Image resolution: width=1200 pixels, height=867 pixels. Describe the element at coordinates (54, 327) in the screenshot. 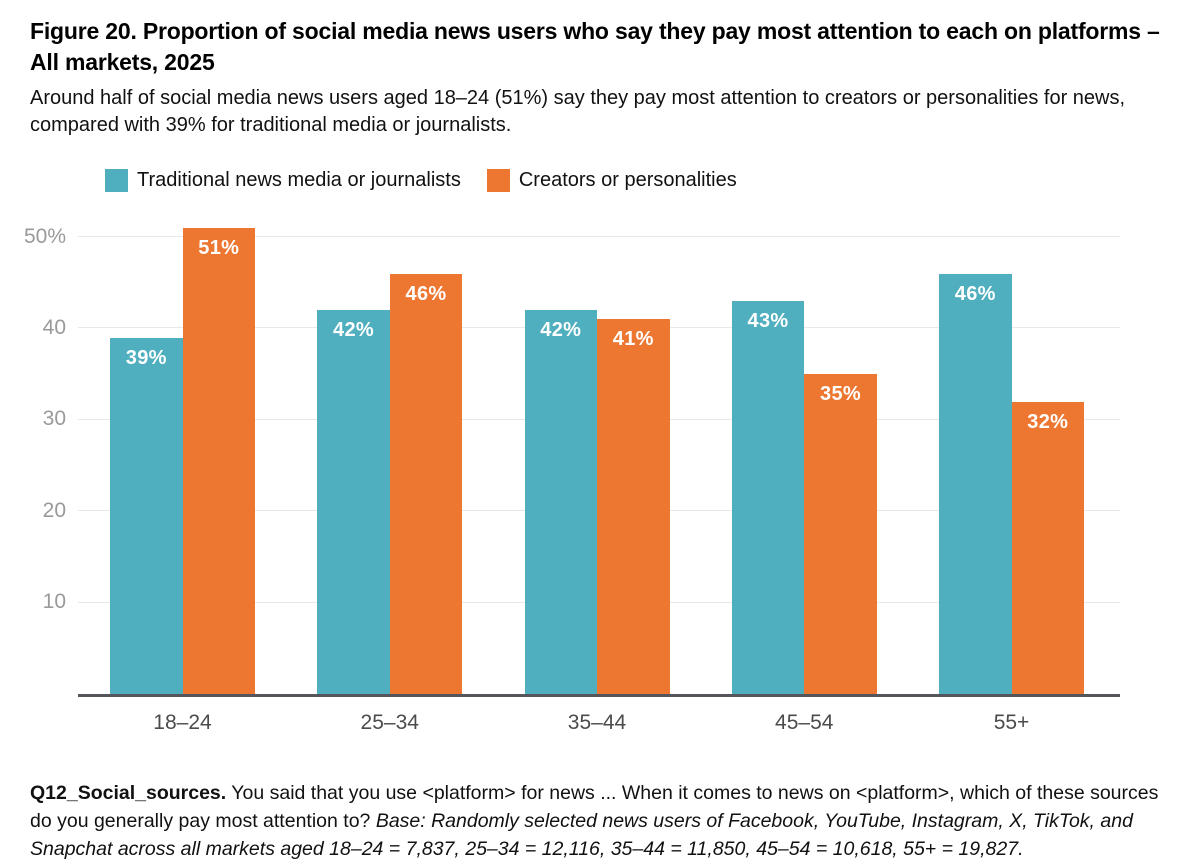

I see `y-axis-tick-label: 40` at that location.